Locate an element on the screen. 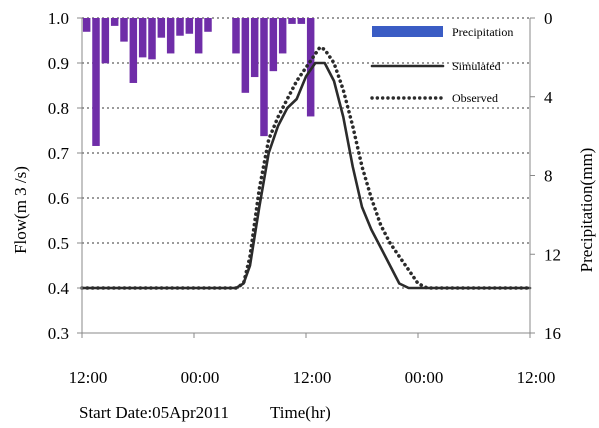 The image size is (599, 428). y-left-tick-label: 0.5 is located at coordinates (58, 243).